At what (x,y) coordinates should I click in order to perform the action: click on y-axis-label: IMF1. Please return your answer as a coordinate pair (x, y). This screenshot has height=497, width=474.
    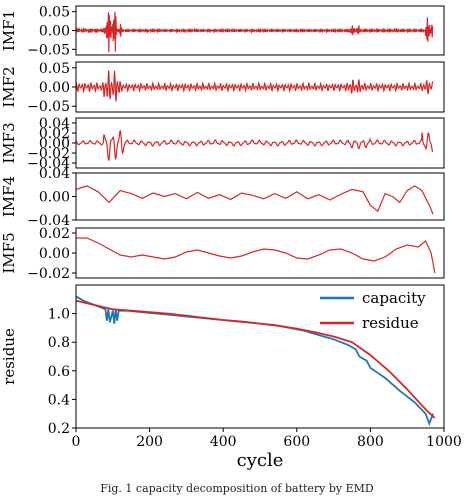
    Looking at the image, I should click on (9, 30).